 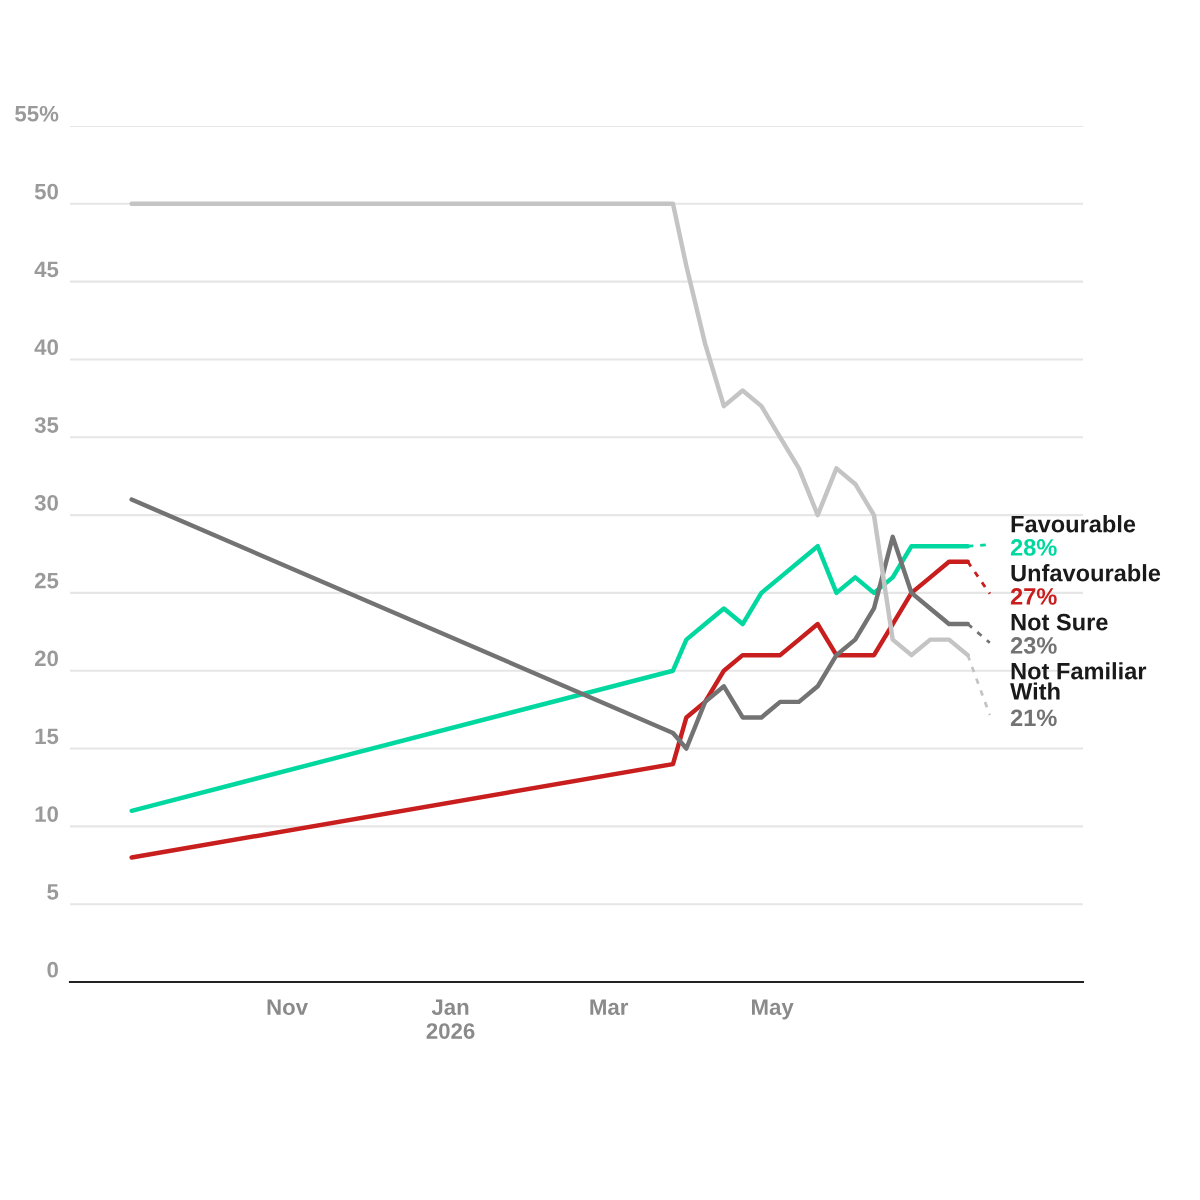 What do you see at coordinates (46, 347) in the screenshot?
I see `y-tick-label: 40` at bounding box center [46, 347].